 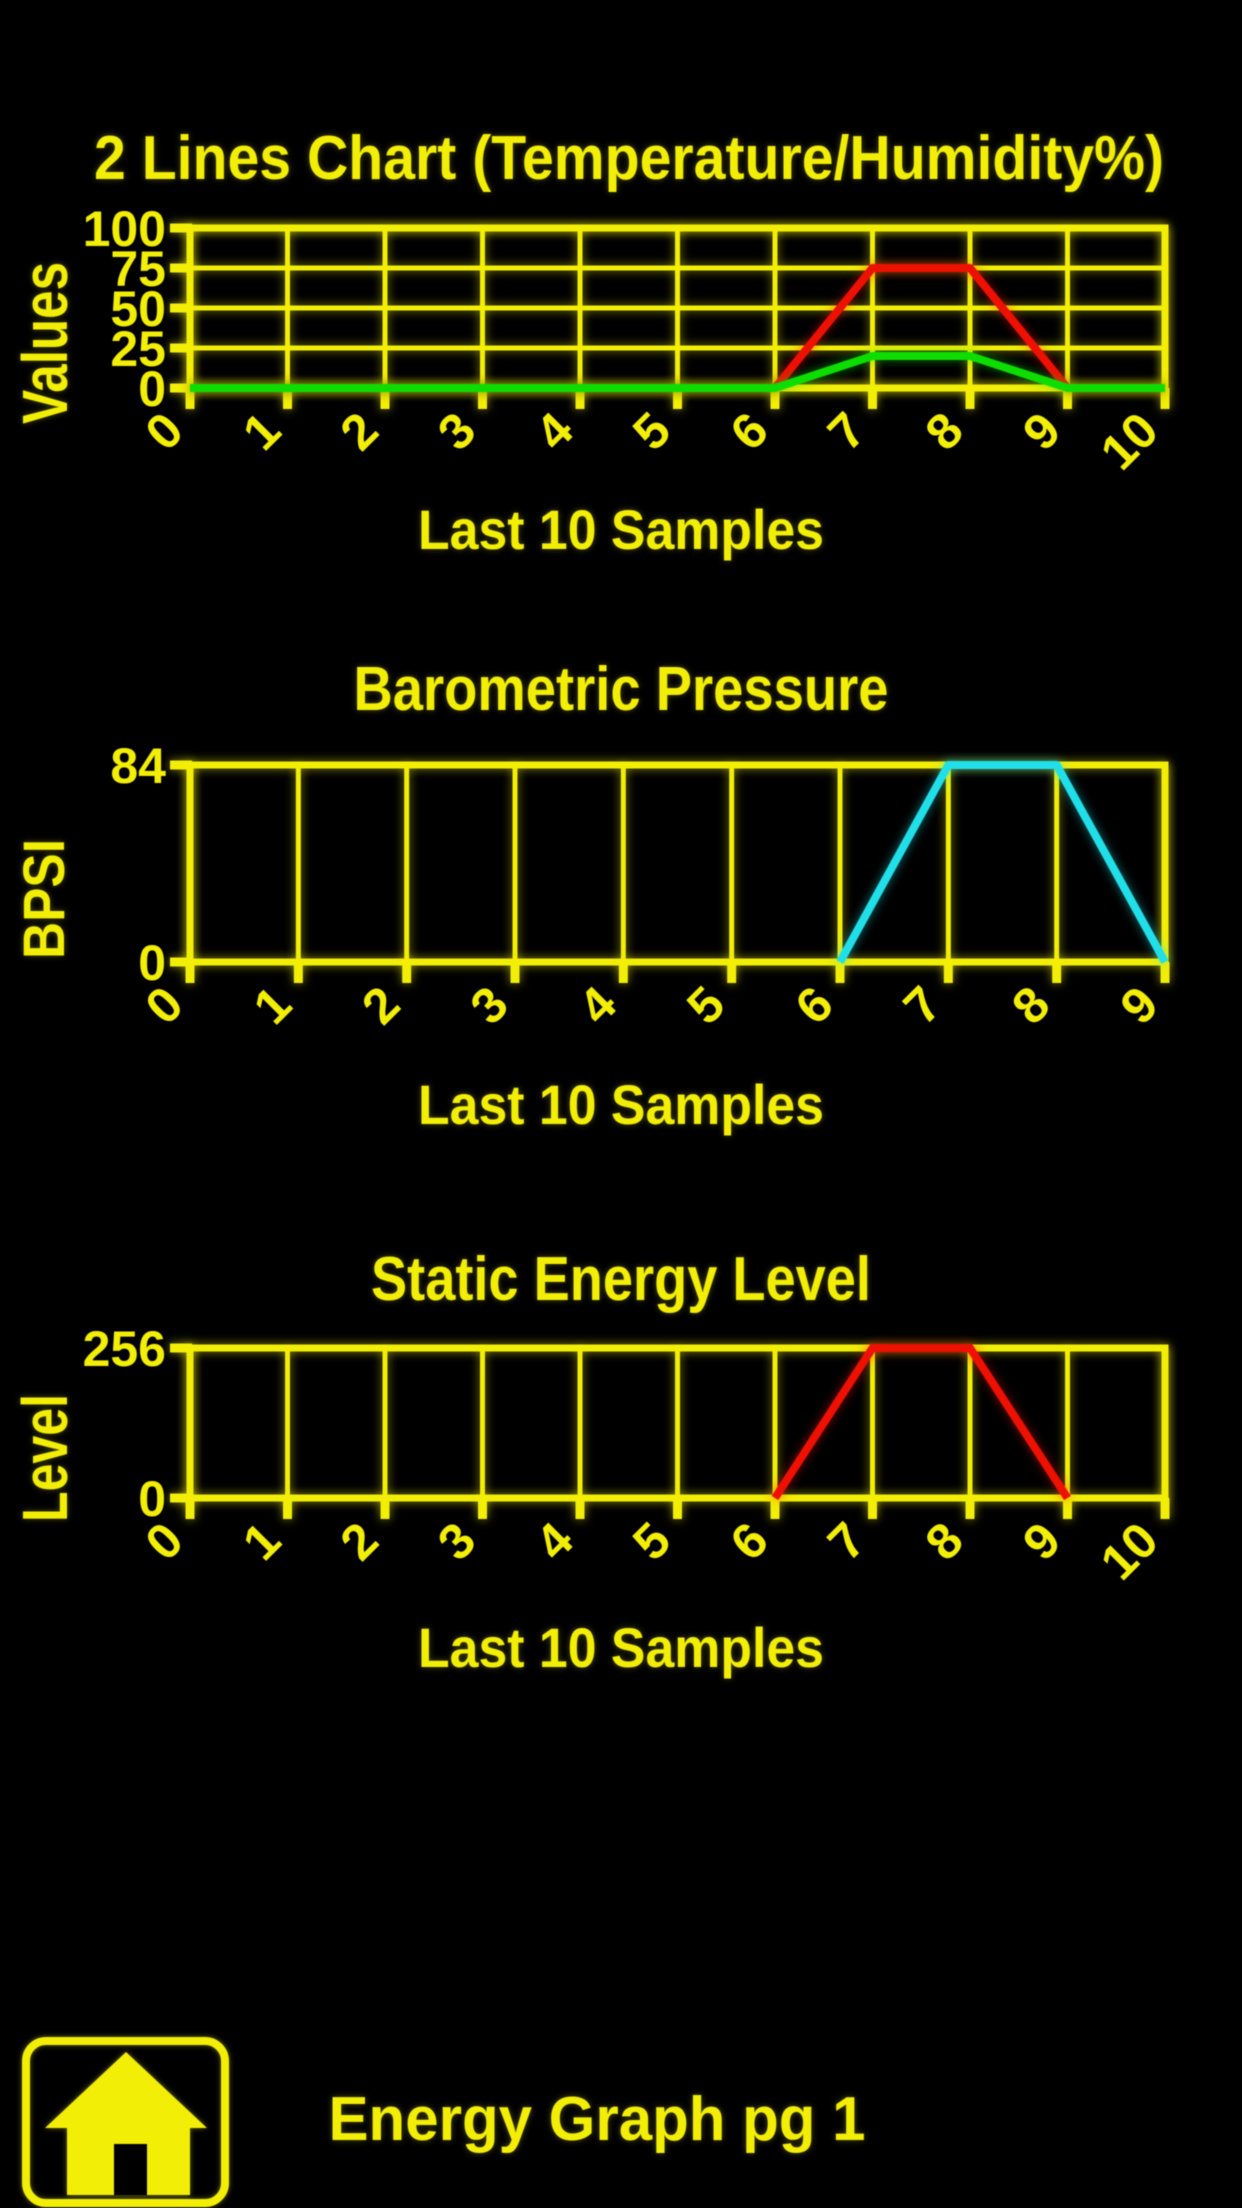 What do you see at coordinates (677, 372) in the screenshot?
I see `series-humidity` at bounding box center [677, 372].